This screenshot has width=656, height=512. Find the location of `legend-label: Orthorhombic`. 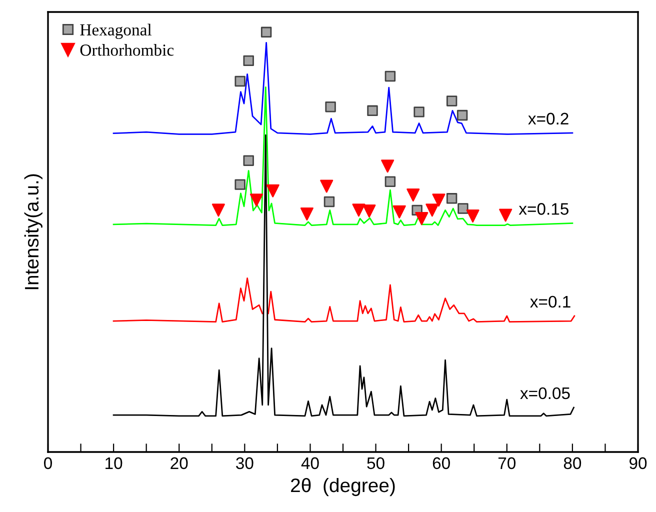

legend-label: Orthorhombic is located at coordinates (127, 50).